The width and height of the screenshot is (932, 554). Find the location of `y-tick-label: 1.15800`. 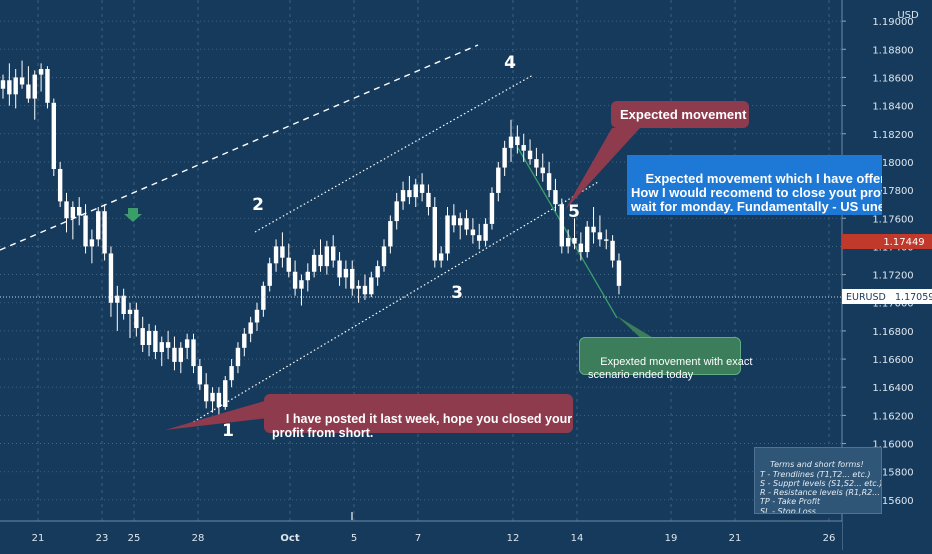

y-tick-label: 1.15800 is located at coordinates (892, 473).